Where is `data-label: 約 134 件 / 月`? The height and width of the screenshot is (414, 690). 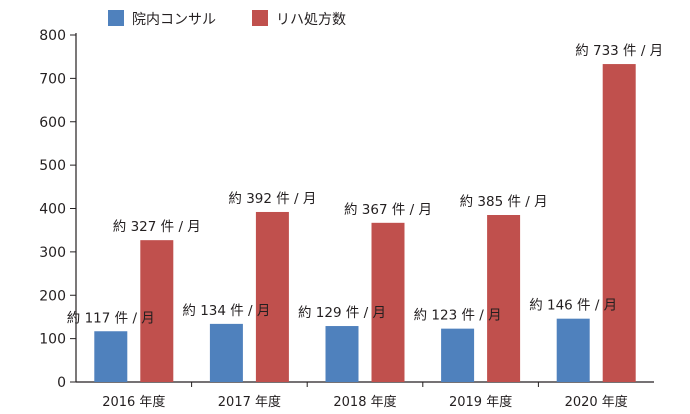
data-label: 約 134 件 / 月 is located at coordinates (226, 311).